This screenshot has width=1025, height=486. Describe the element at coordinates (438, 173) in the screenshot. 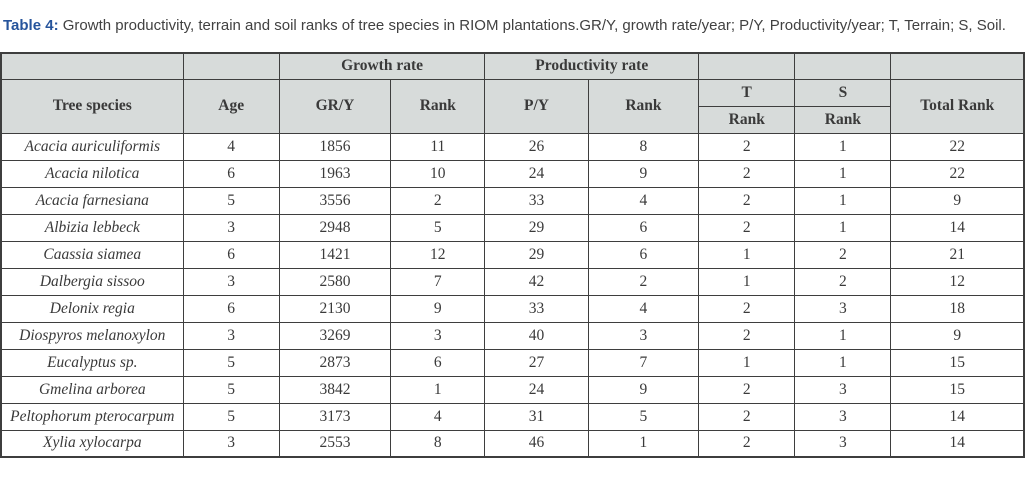

I see `cell-growth-rank: 10` at that location.